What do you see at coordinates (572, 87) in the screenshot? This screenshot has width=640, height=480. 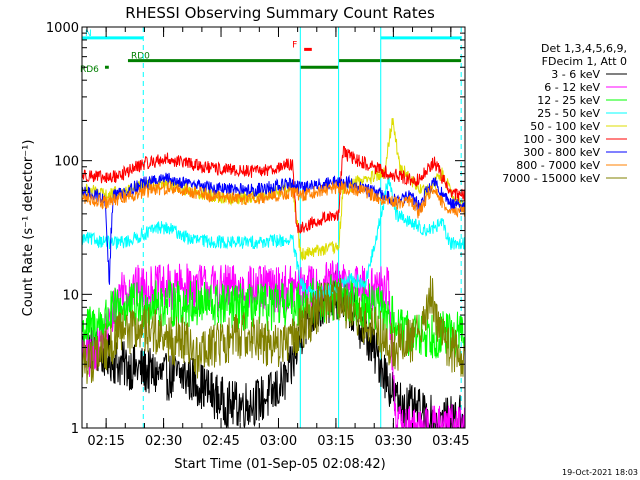 I see `legend-label-1: 6 - 12 keV` at bounding box center [572, 87].